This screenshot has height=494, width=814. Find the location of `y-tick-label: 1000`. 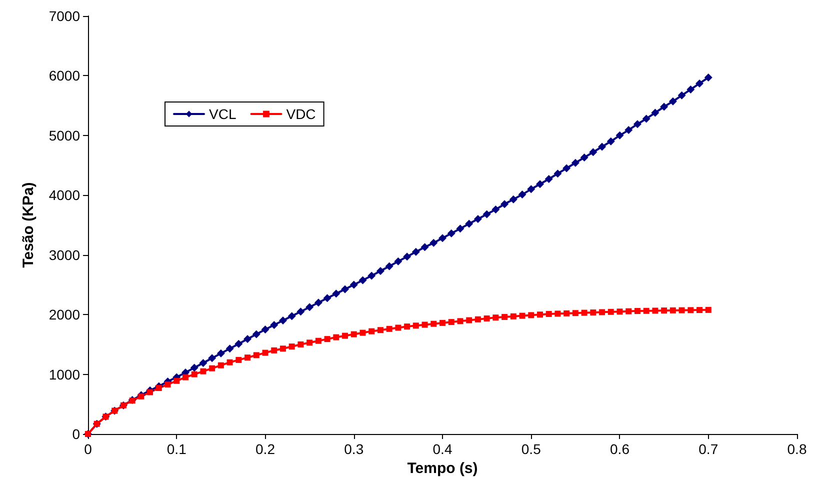

y-tick-label: 1000 is located at coordinates (64, 374).